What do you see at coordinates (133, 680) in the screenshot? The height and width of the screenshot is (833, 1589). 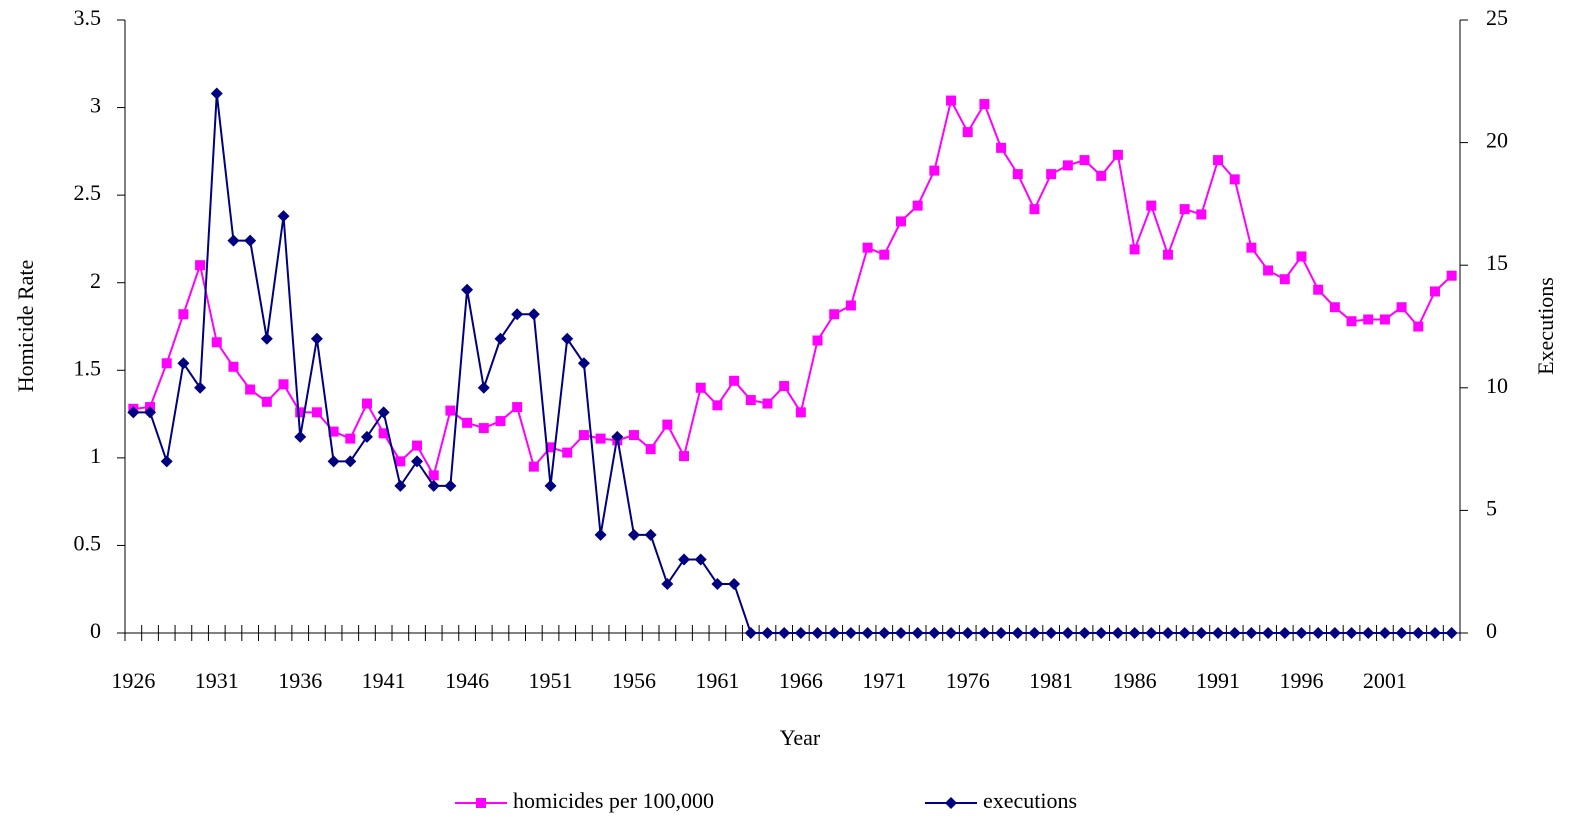 I see `x-tick-label: 1926` at bounding box center [133, 680].